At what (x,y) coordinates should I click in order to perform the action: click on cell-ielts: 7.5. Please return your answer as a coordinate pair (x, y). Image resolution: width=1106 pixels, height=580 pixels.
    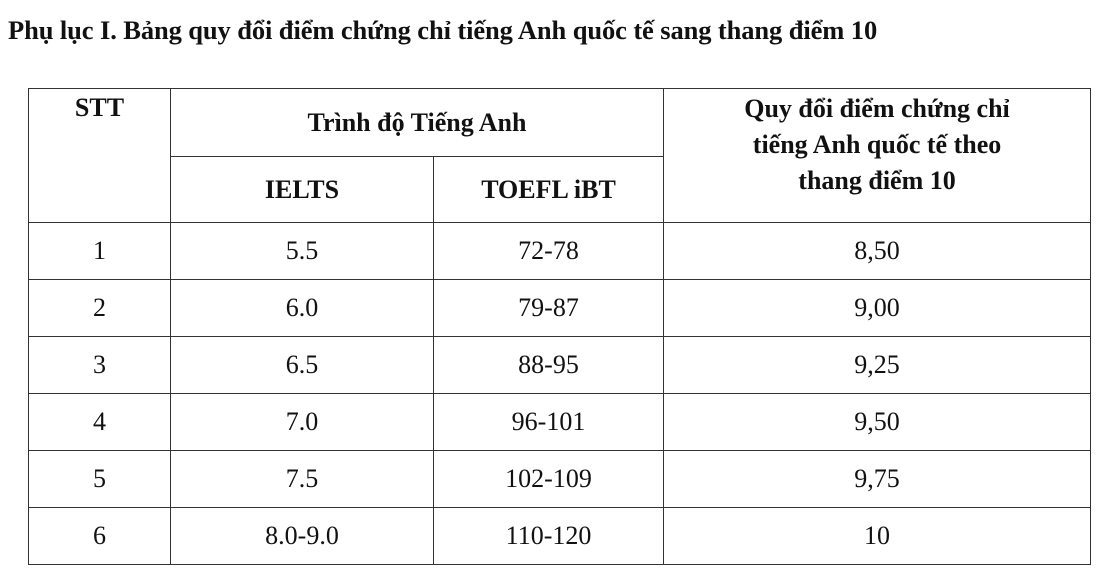
    Looking at the image, I should click on (302, 479).